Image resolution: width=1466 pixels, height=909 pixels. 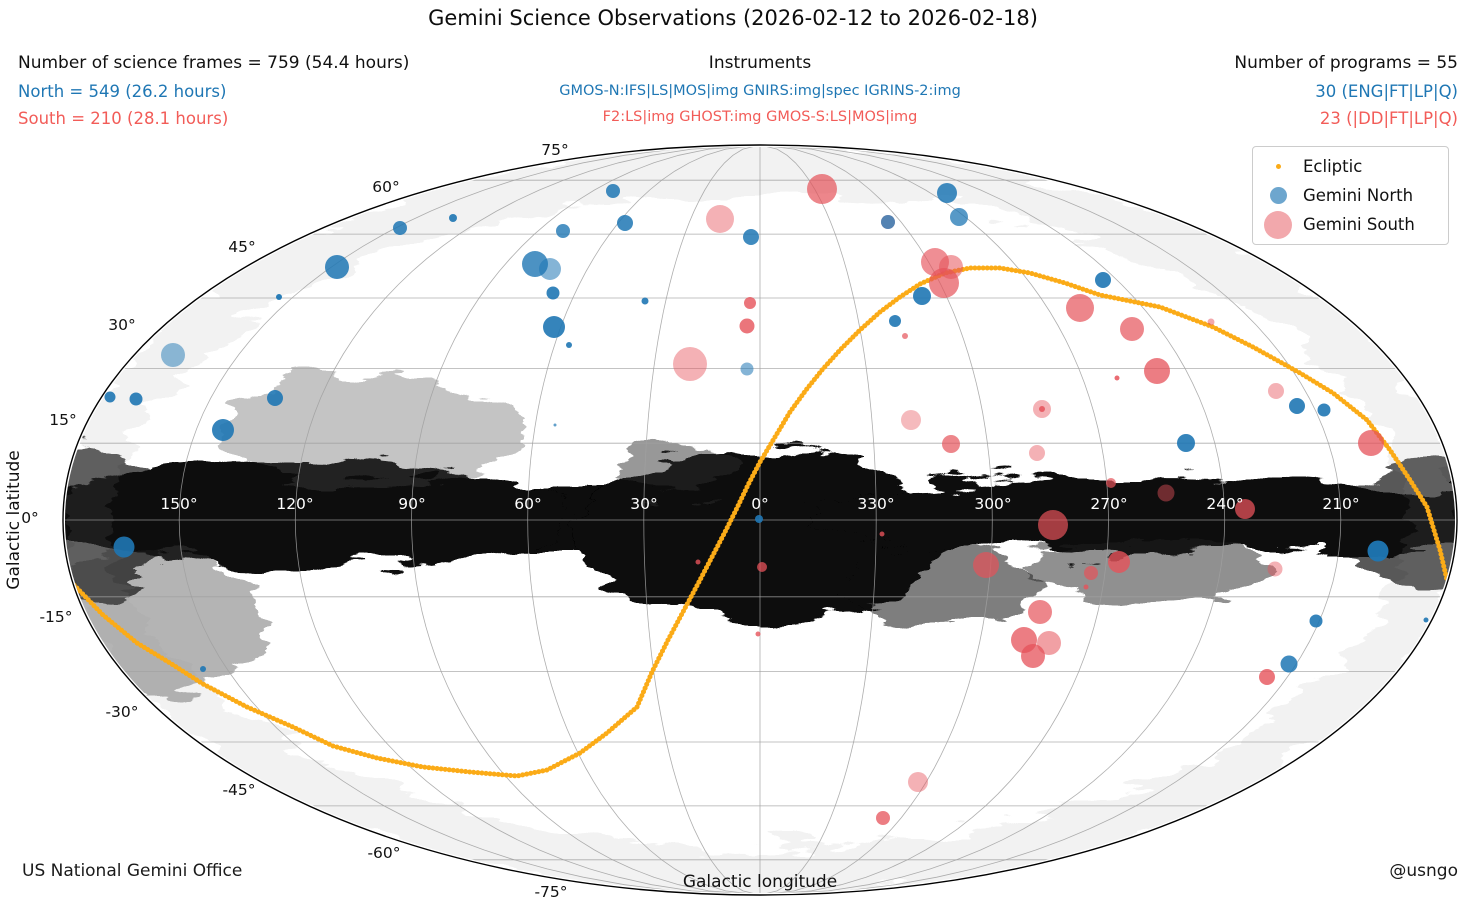 What do you see at coordinates (875, 504) in the screenshot?
I see `lon-tick: 330°` at bounding box center [875, 504].